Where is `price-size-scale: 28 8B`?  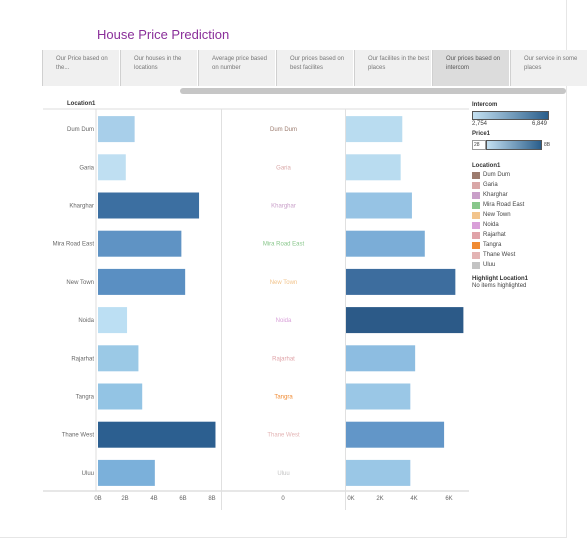 price-size-scale: 28 8B is located at coordinates (517, 145).